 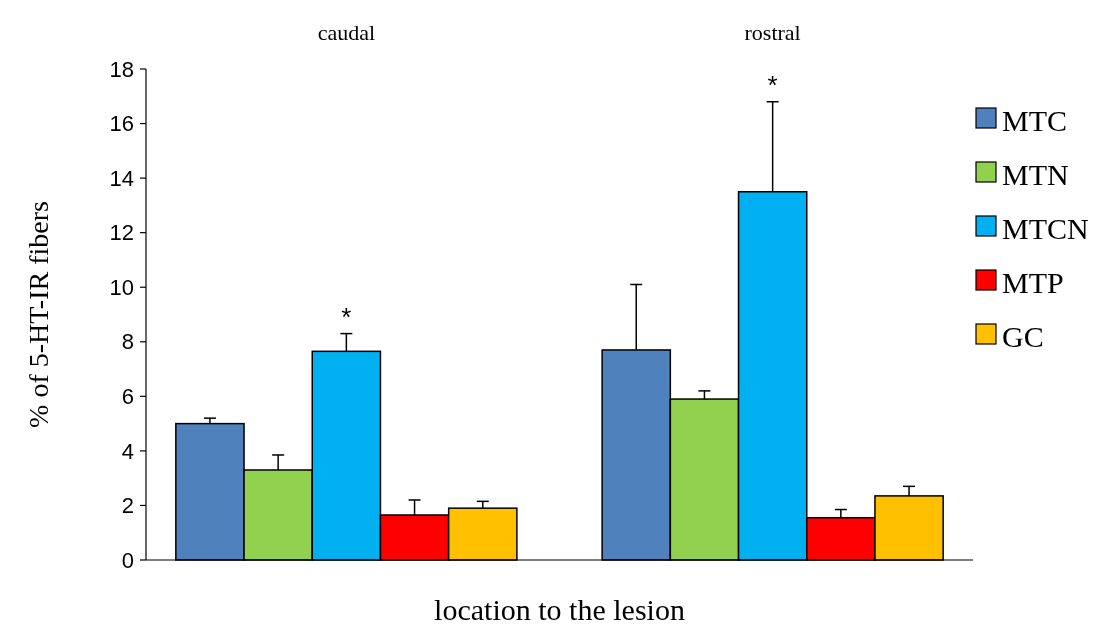 What do you see at coordinates (559, 609) in the screenshot?
I see `x-axis-title: location to the lesion` at bounding box center [559, 609].